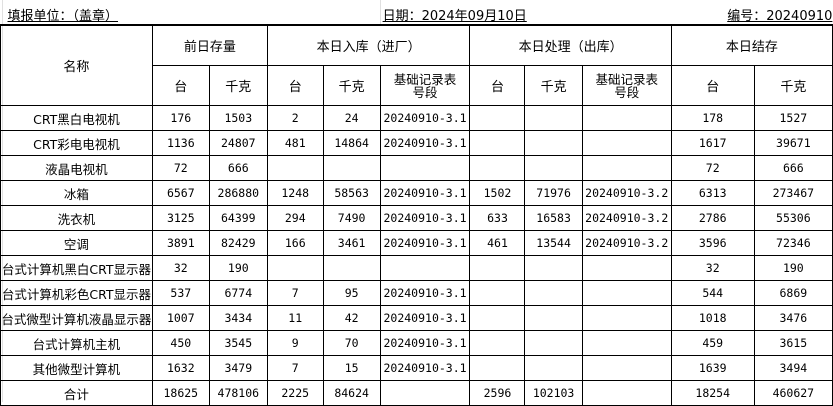  I want to click on header-previous-stock: 前日存量, so click(209, 45).